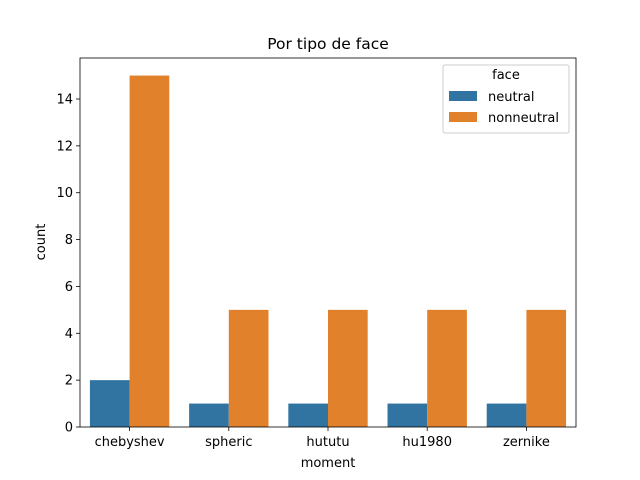  I want to click on legend-swatch-neutral, so click(463, 96).